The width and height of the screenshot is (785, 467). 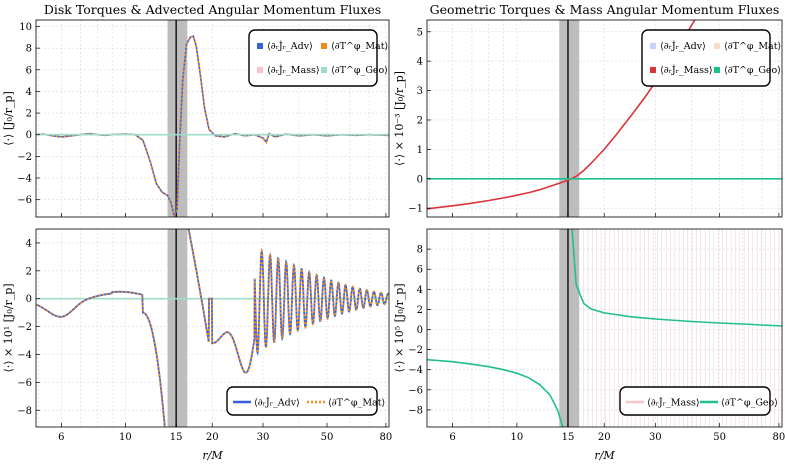 What do you see at coordinates (420, 91) in the screenshot?
I see `y-tick-label: 3` at bounding box center [420, 91].